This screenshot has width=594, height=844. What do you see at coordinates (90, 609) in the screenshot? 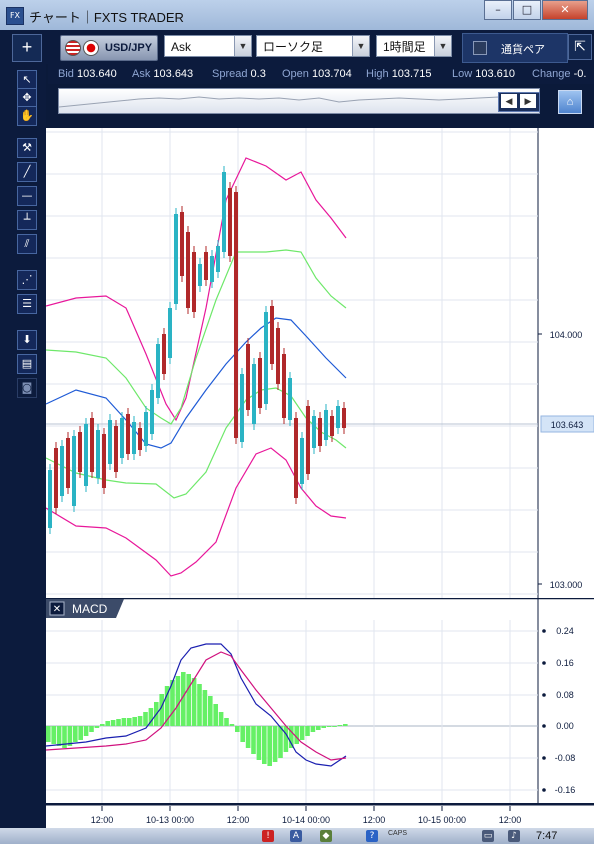
I see `macd-title: MACD` at bounding box center [90, 609].